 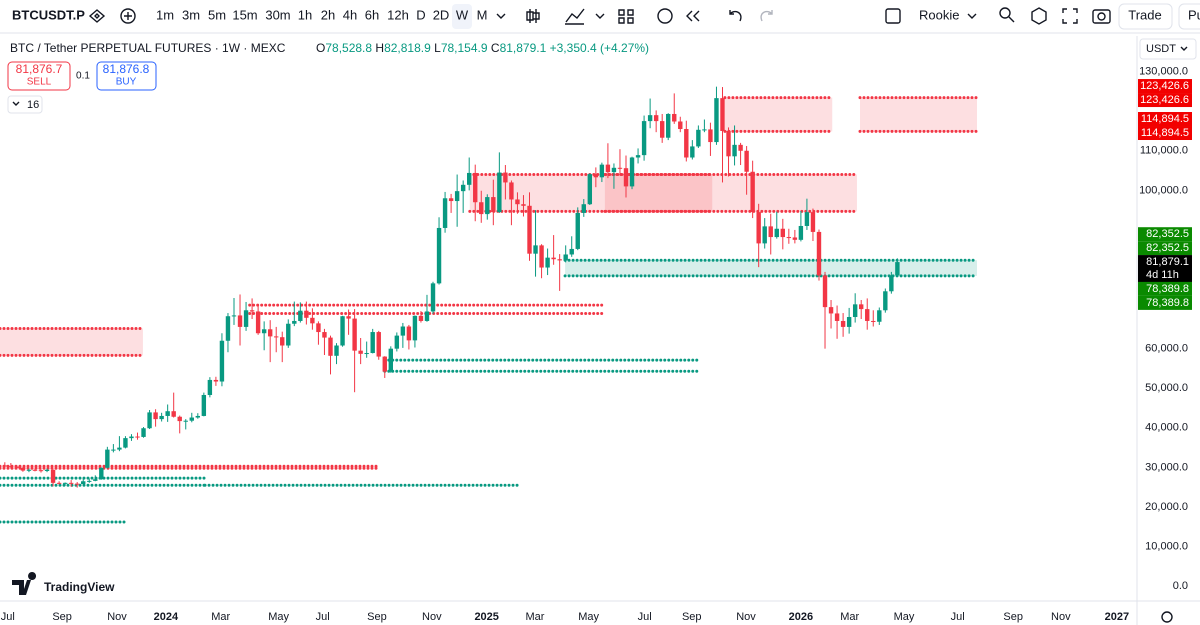 I want to click on publish-button-bg, so click(x=1189, y=16).